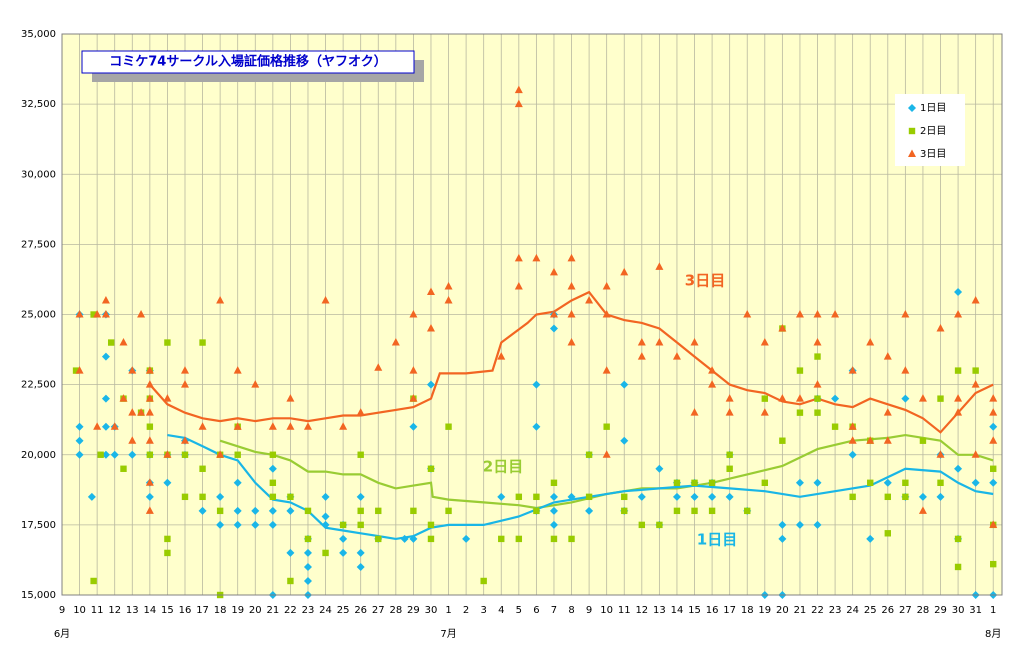  Describe the element at coordinates (717, 540) in the screenshot. I see `line-label: 1日目` at that location.